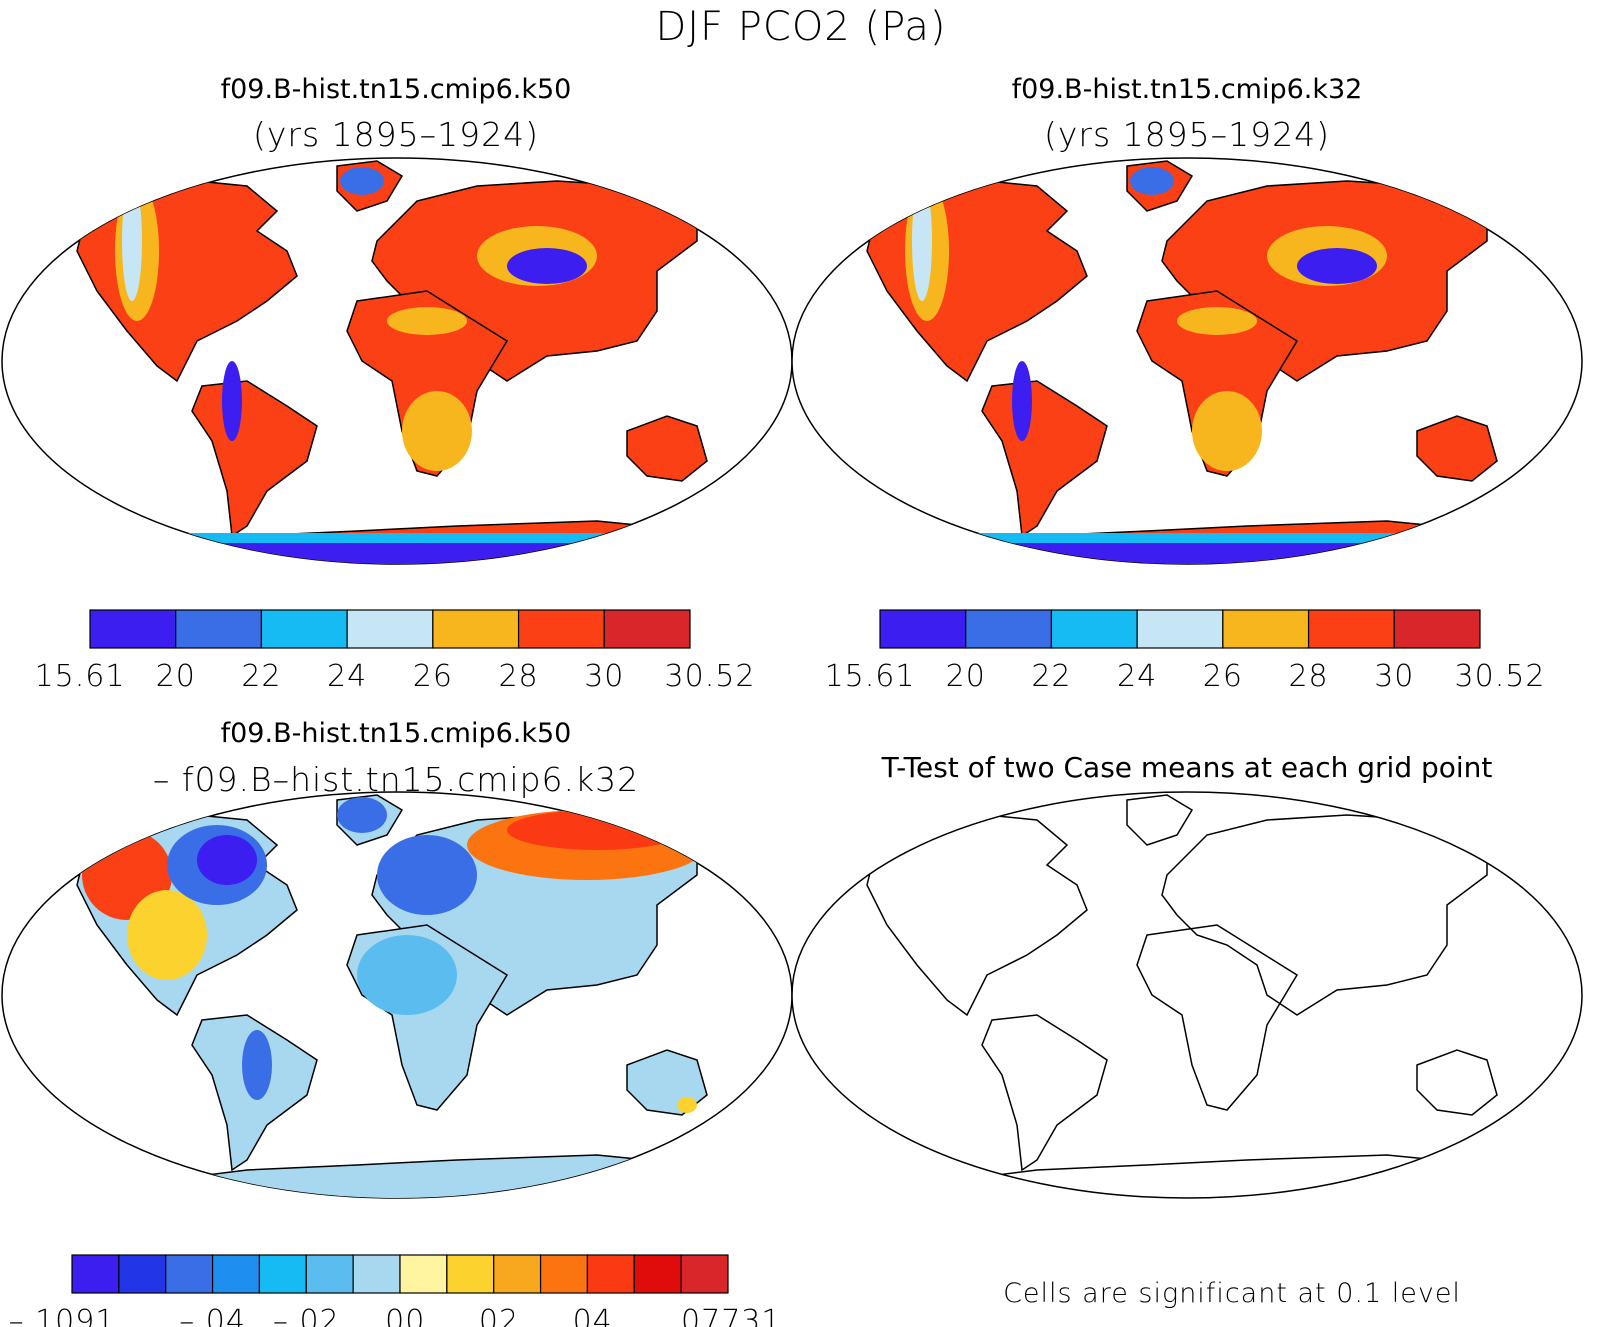  I want to click on colorbar-diff-label: .02, so click(493, 1315).